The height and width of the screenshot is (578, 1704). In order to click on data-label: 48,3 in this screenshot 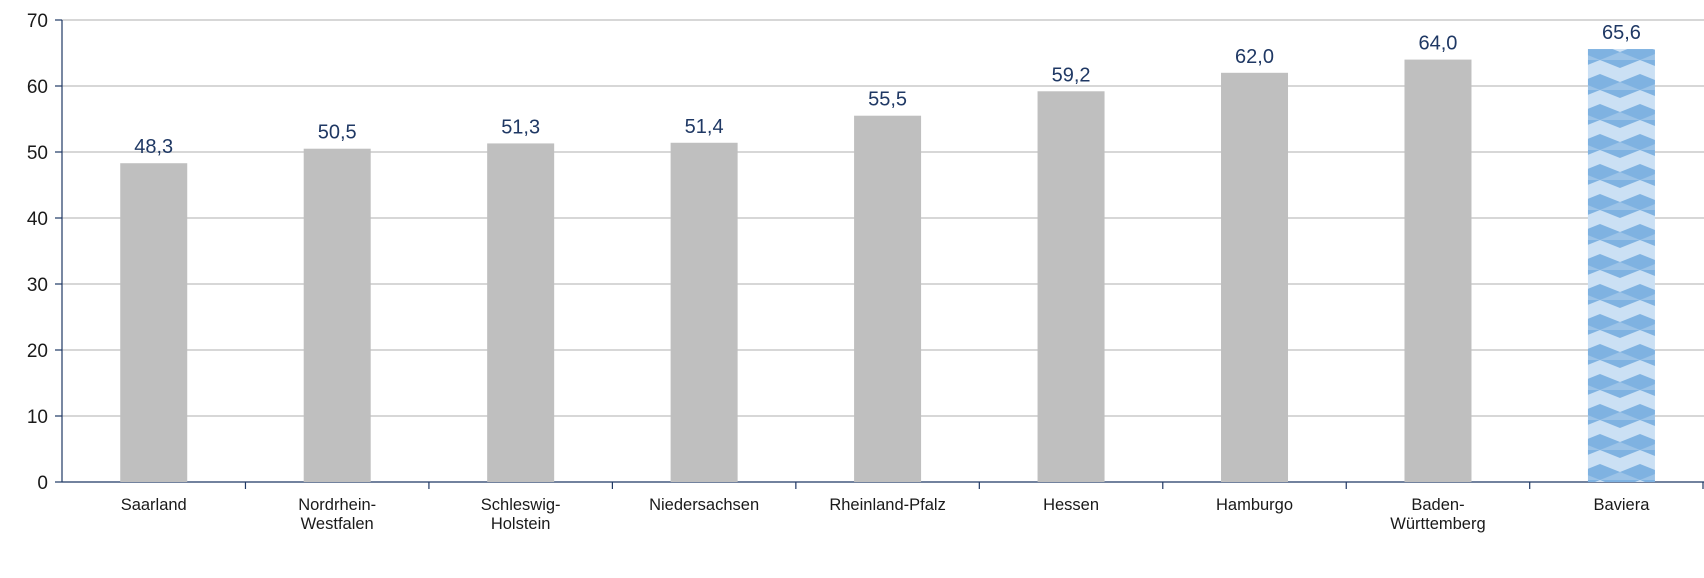, I will do `click(153, 147)`.